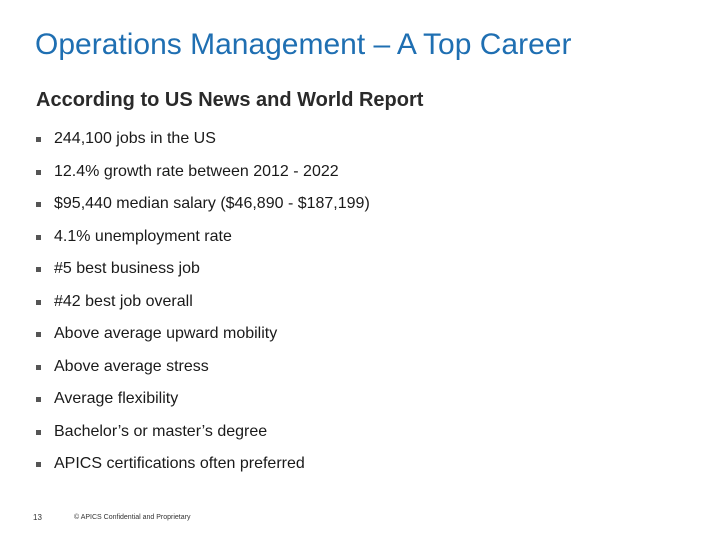  What do you see at coordinates (131, 366) in the screenshot?
I see `bullet-text: Above average stress` at bounding box center [131, 366].